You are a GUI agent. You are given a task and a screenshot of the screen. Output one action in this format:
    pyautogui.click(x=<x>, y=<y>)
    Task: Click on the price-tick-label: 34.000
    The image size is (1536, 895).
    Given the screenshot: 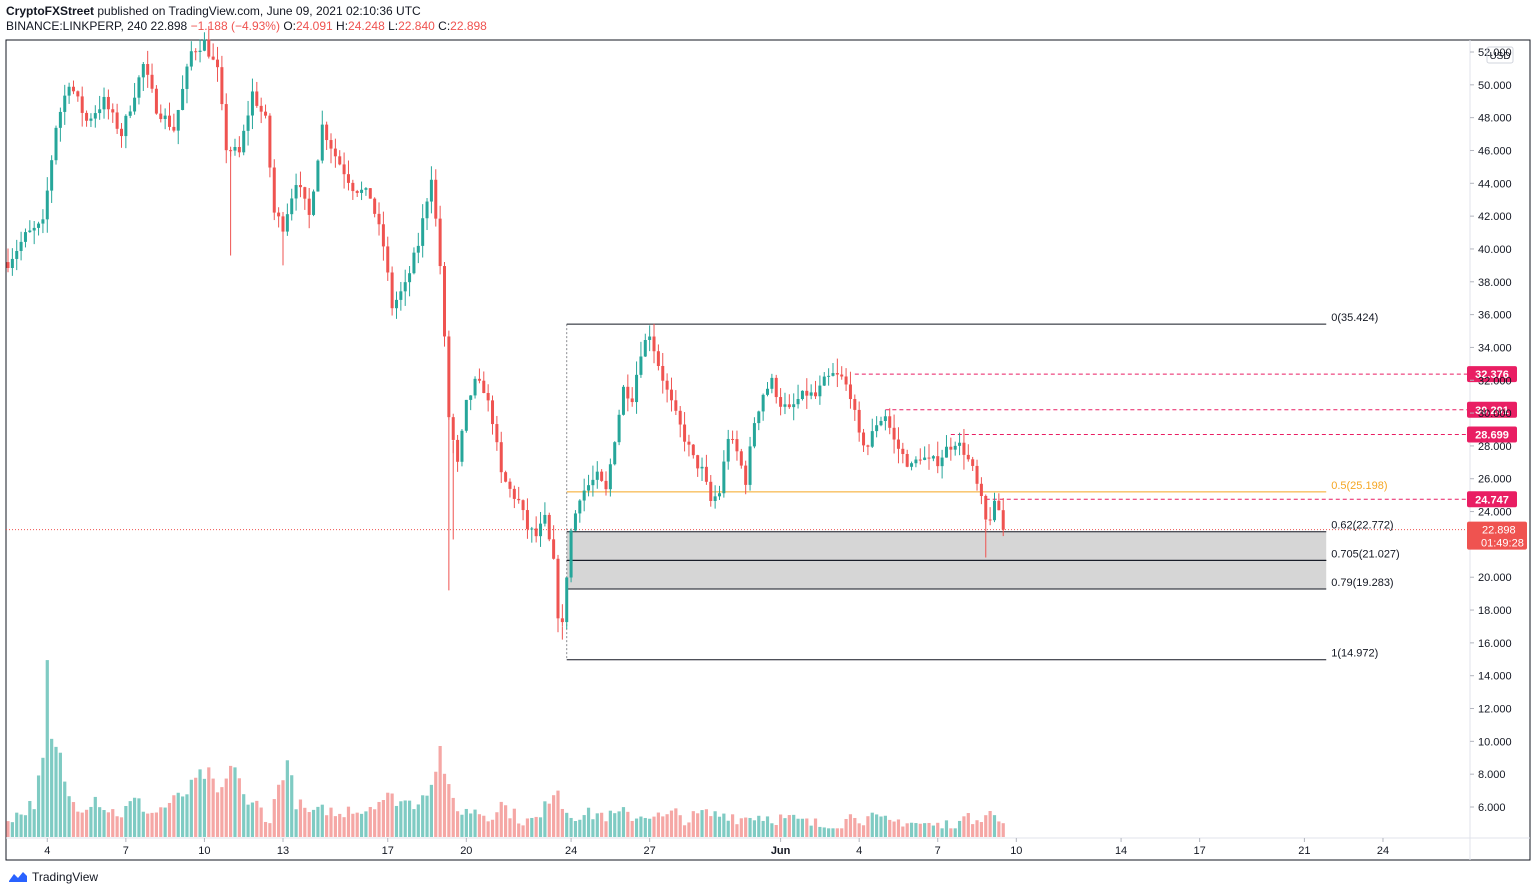 What is the action you would take?
    pyautogui.click(x=1495, y=348)
    